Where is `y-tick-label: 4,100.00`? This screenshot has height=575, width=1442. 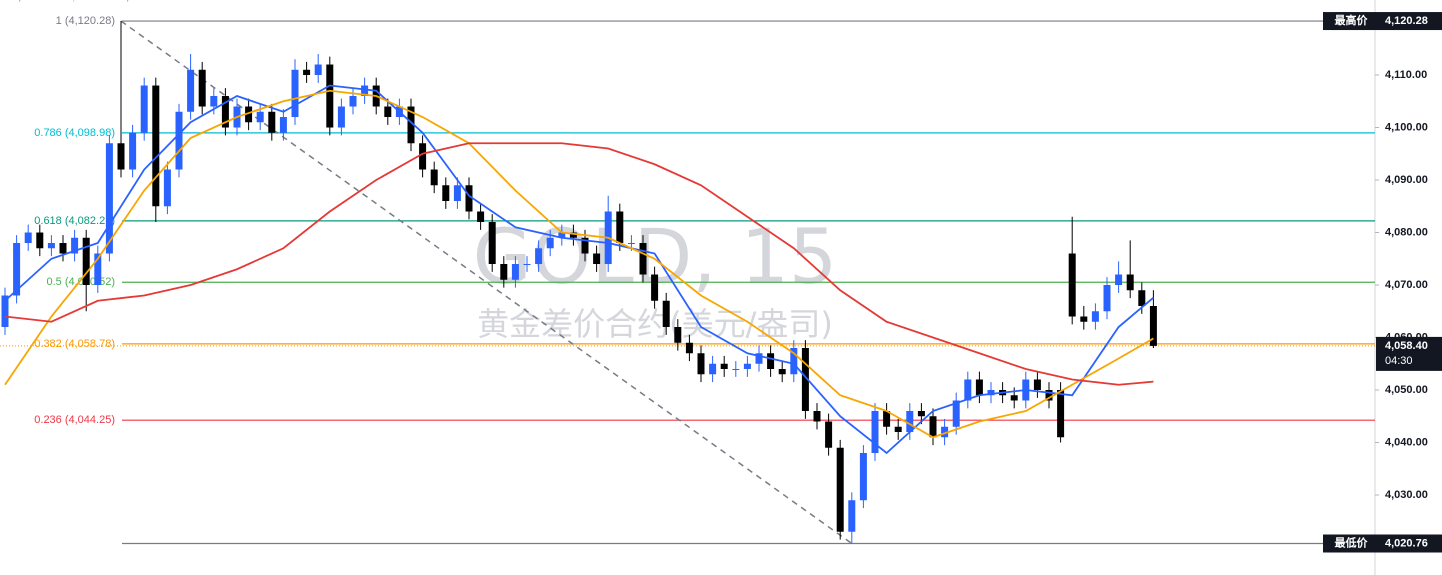
y-tick-label: 4,100.00 is located at coordinates (1406, 127).